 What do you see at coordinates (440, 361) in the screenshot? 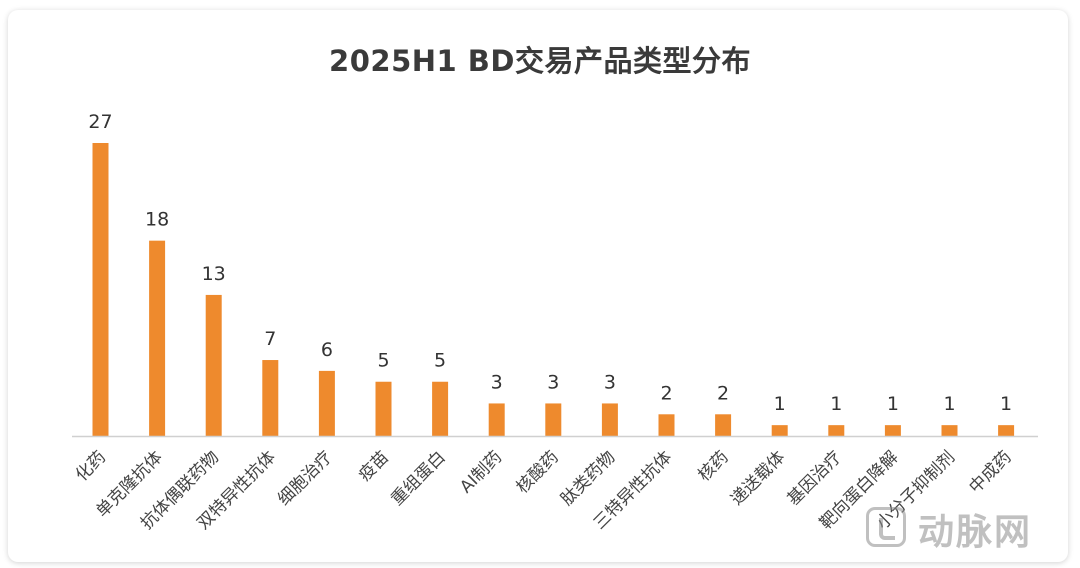
I see `value-label-6: 5` at bounding box center [440, 361].